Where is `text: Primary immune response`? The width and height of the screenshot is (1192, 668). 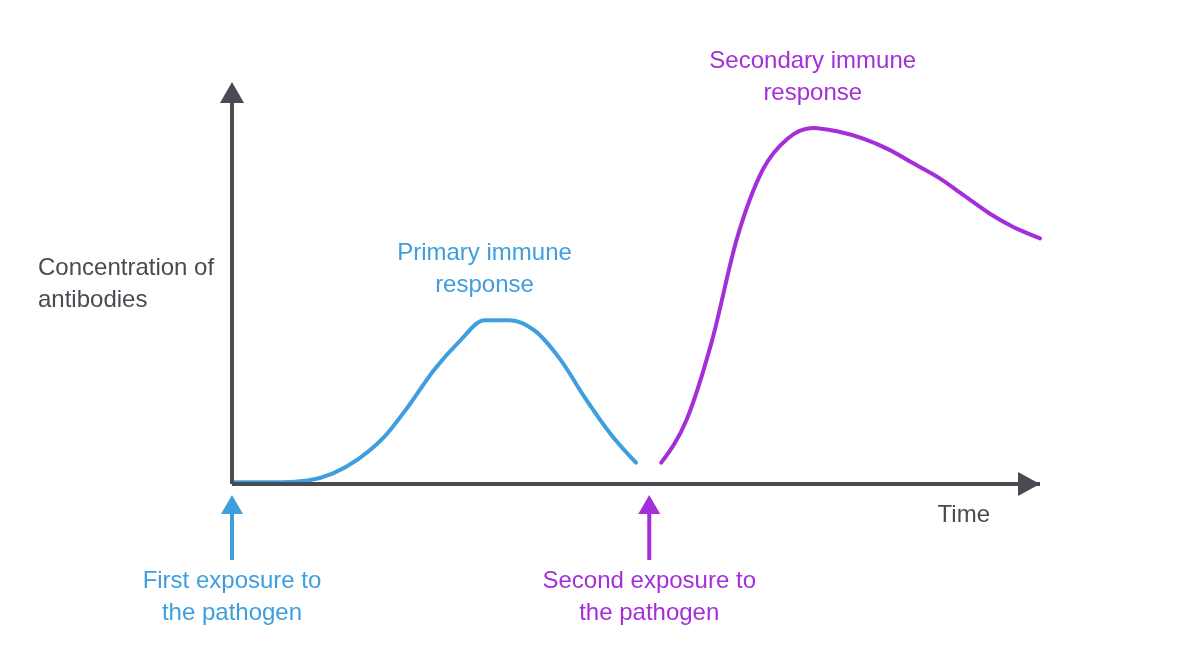
text: Primary immune response is located at coordinates (484, 268).